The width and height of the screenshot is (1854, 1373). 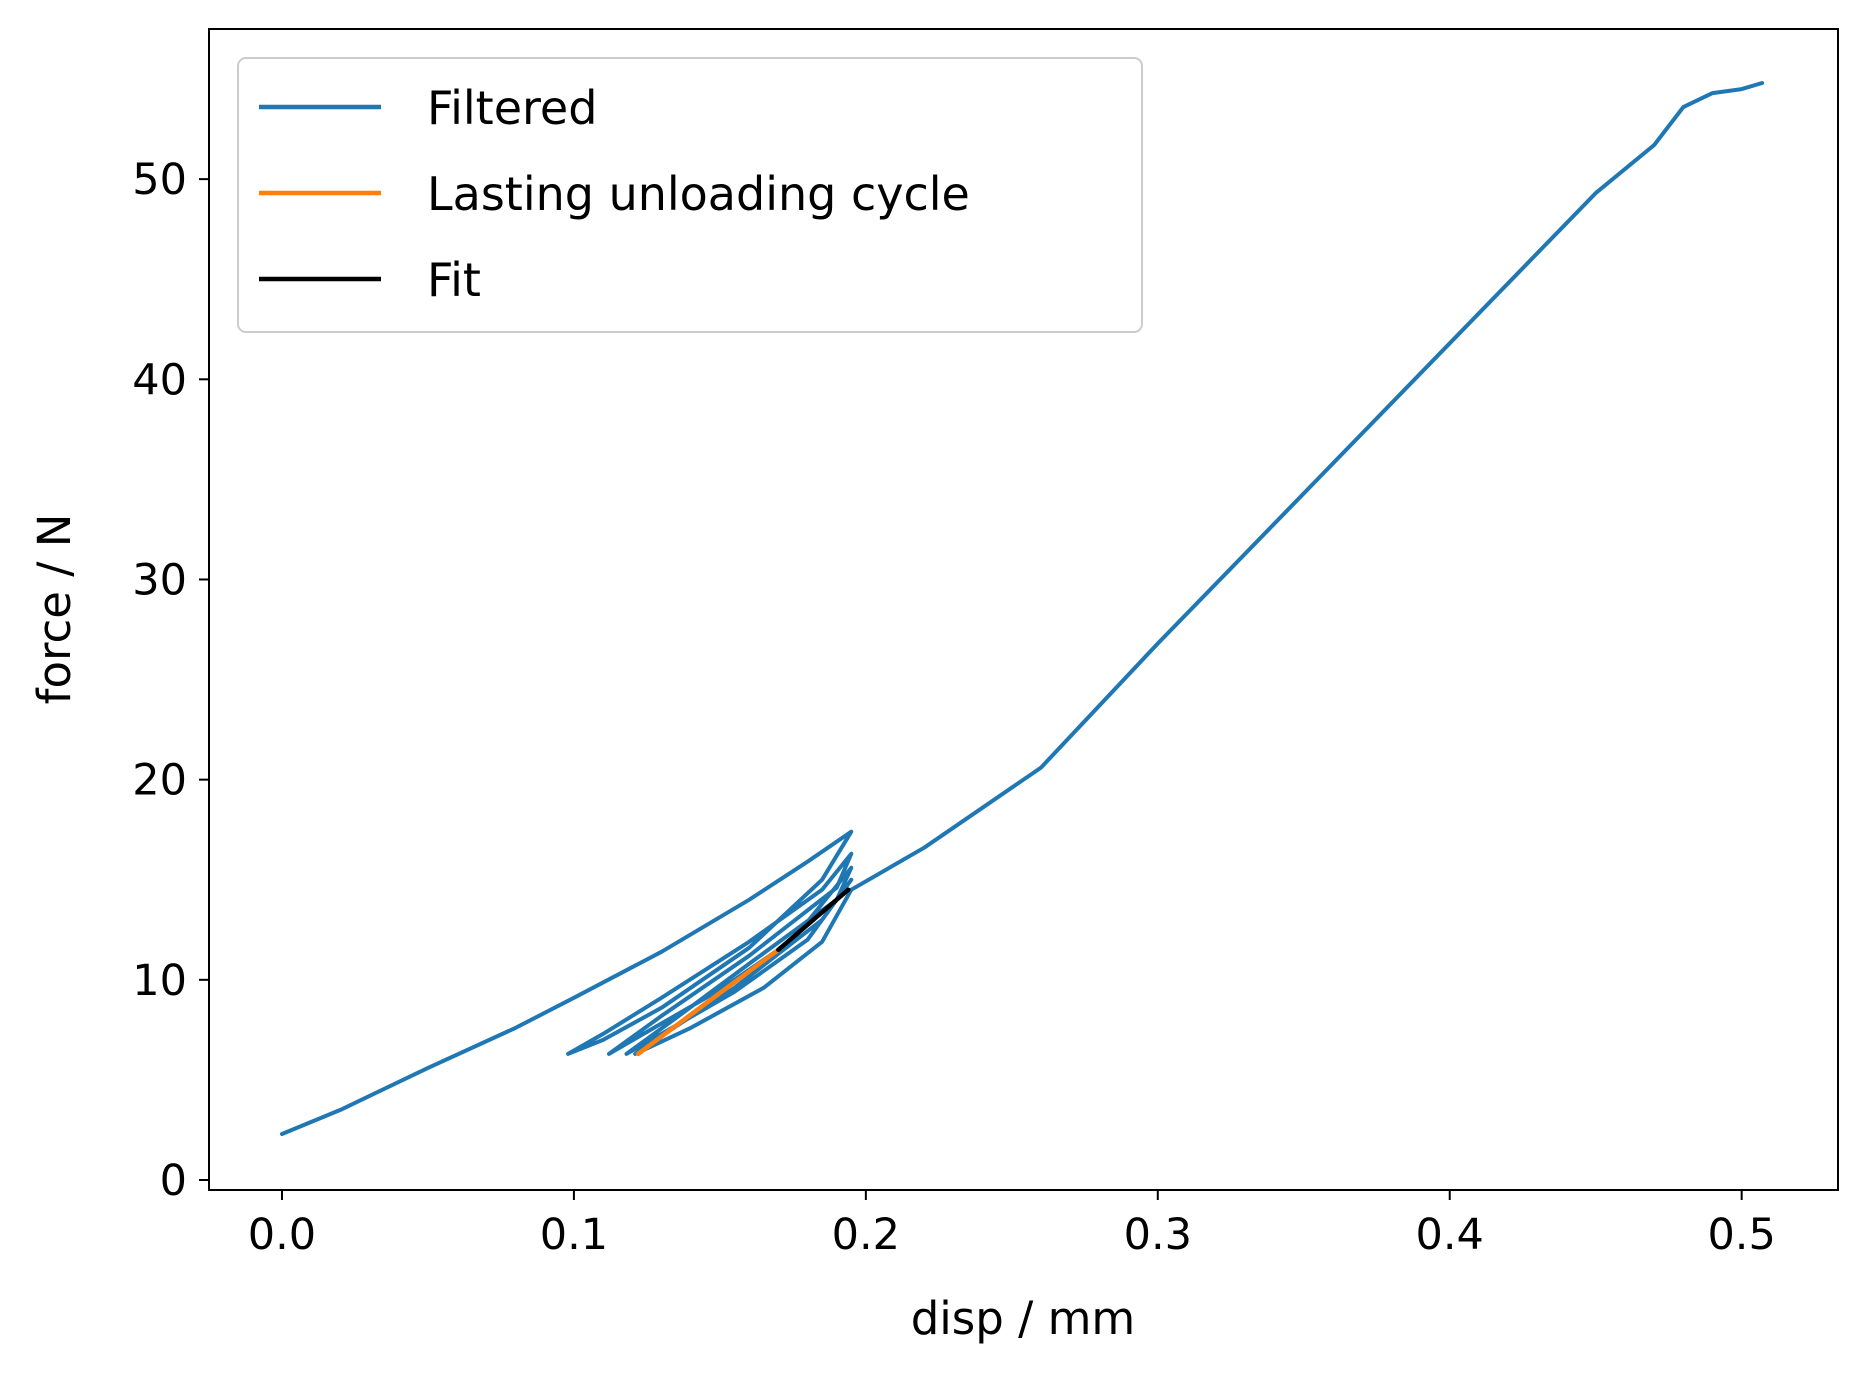 I want to click on y-tick-label: 40, so click(x=159, y=380).